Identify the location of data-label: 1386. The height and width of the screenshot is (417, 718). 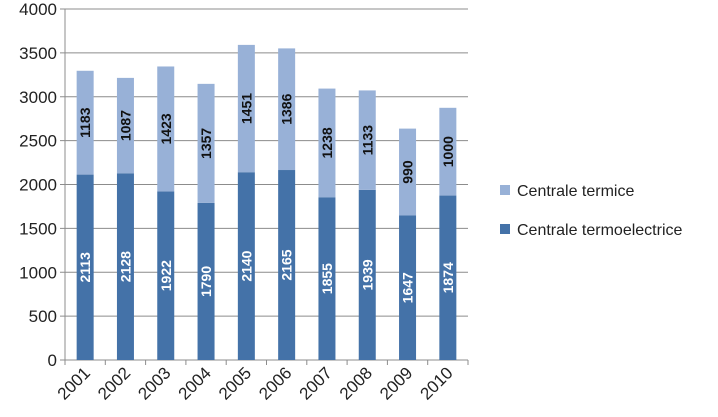
(287, 108).